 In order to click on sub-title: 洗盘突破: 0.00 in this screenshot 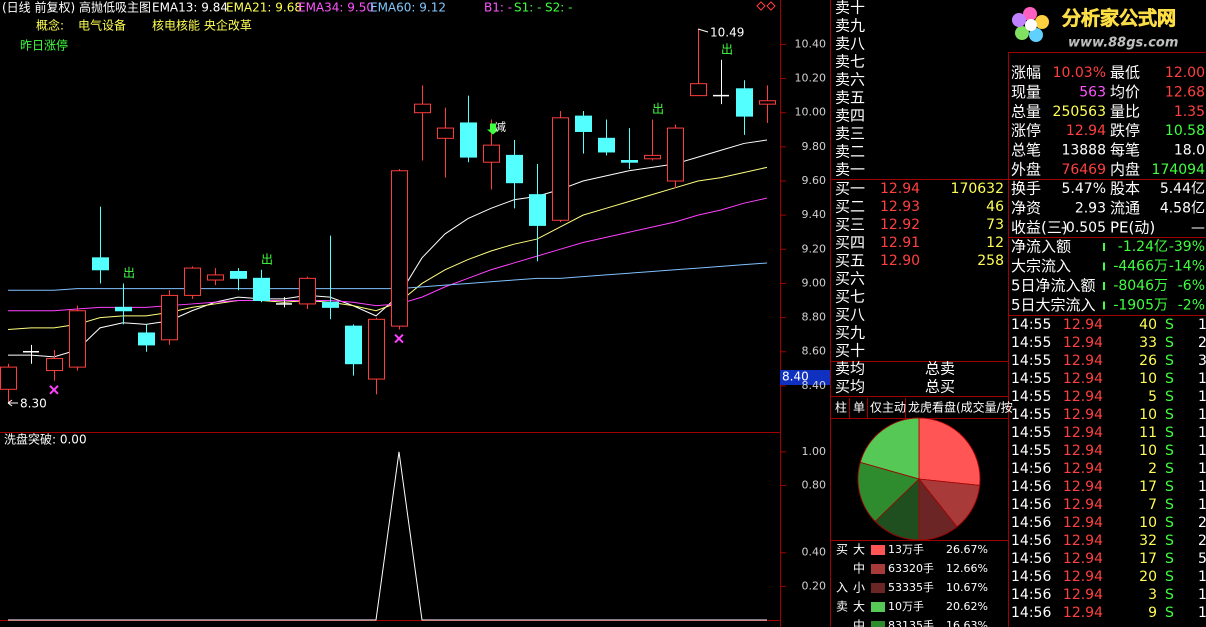, I will do `click(45, 439)`.